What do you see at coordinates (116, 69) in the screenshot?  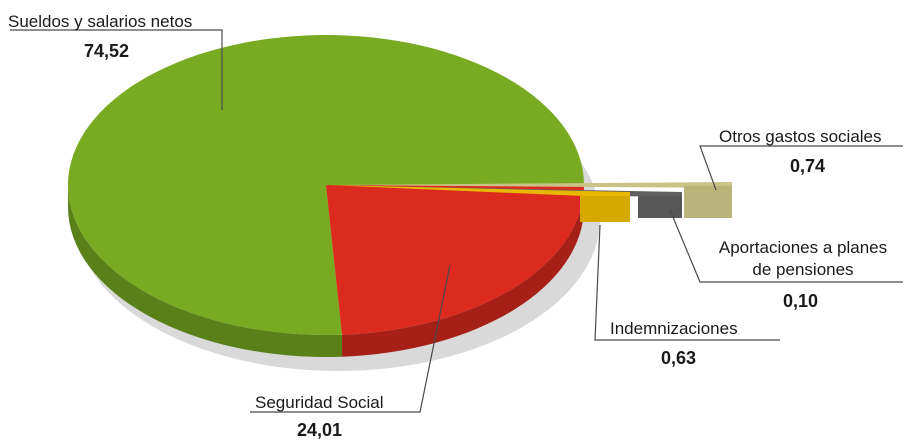 I see `leader-sueldos` at bounding box center [116, 69].